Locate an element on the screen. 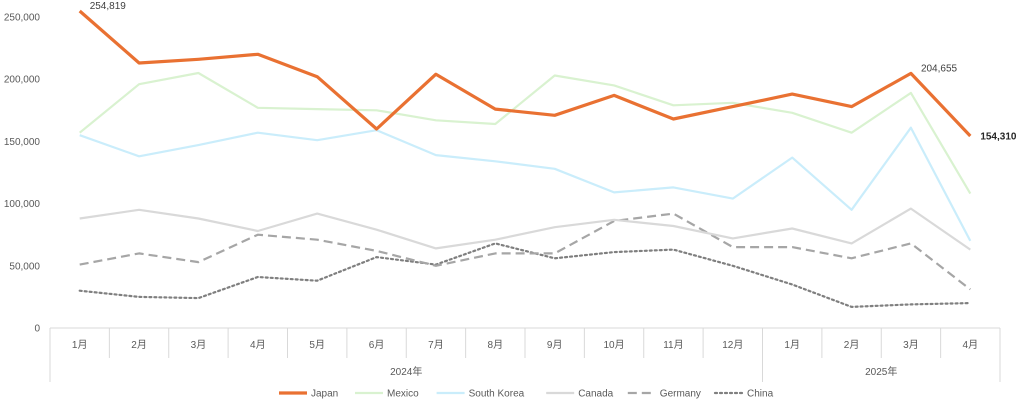 Image resolution: width=1024 pixels, height=404 pixels. y-tick-label: 150,000 is located at coordinates (22, 142).